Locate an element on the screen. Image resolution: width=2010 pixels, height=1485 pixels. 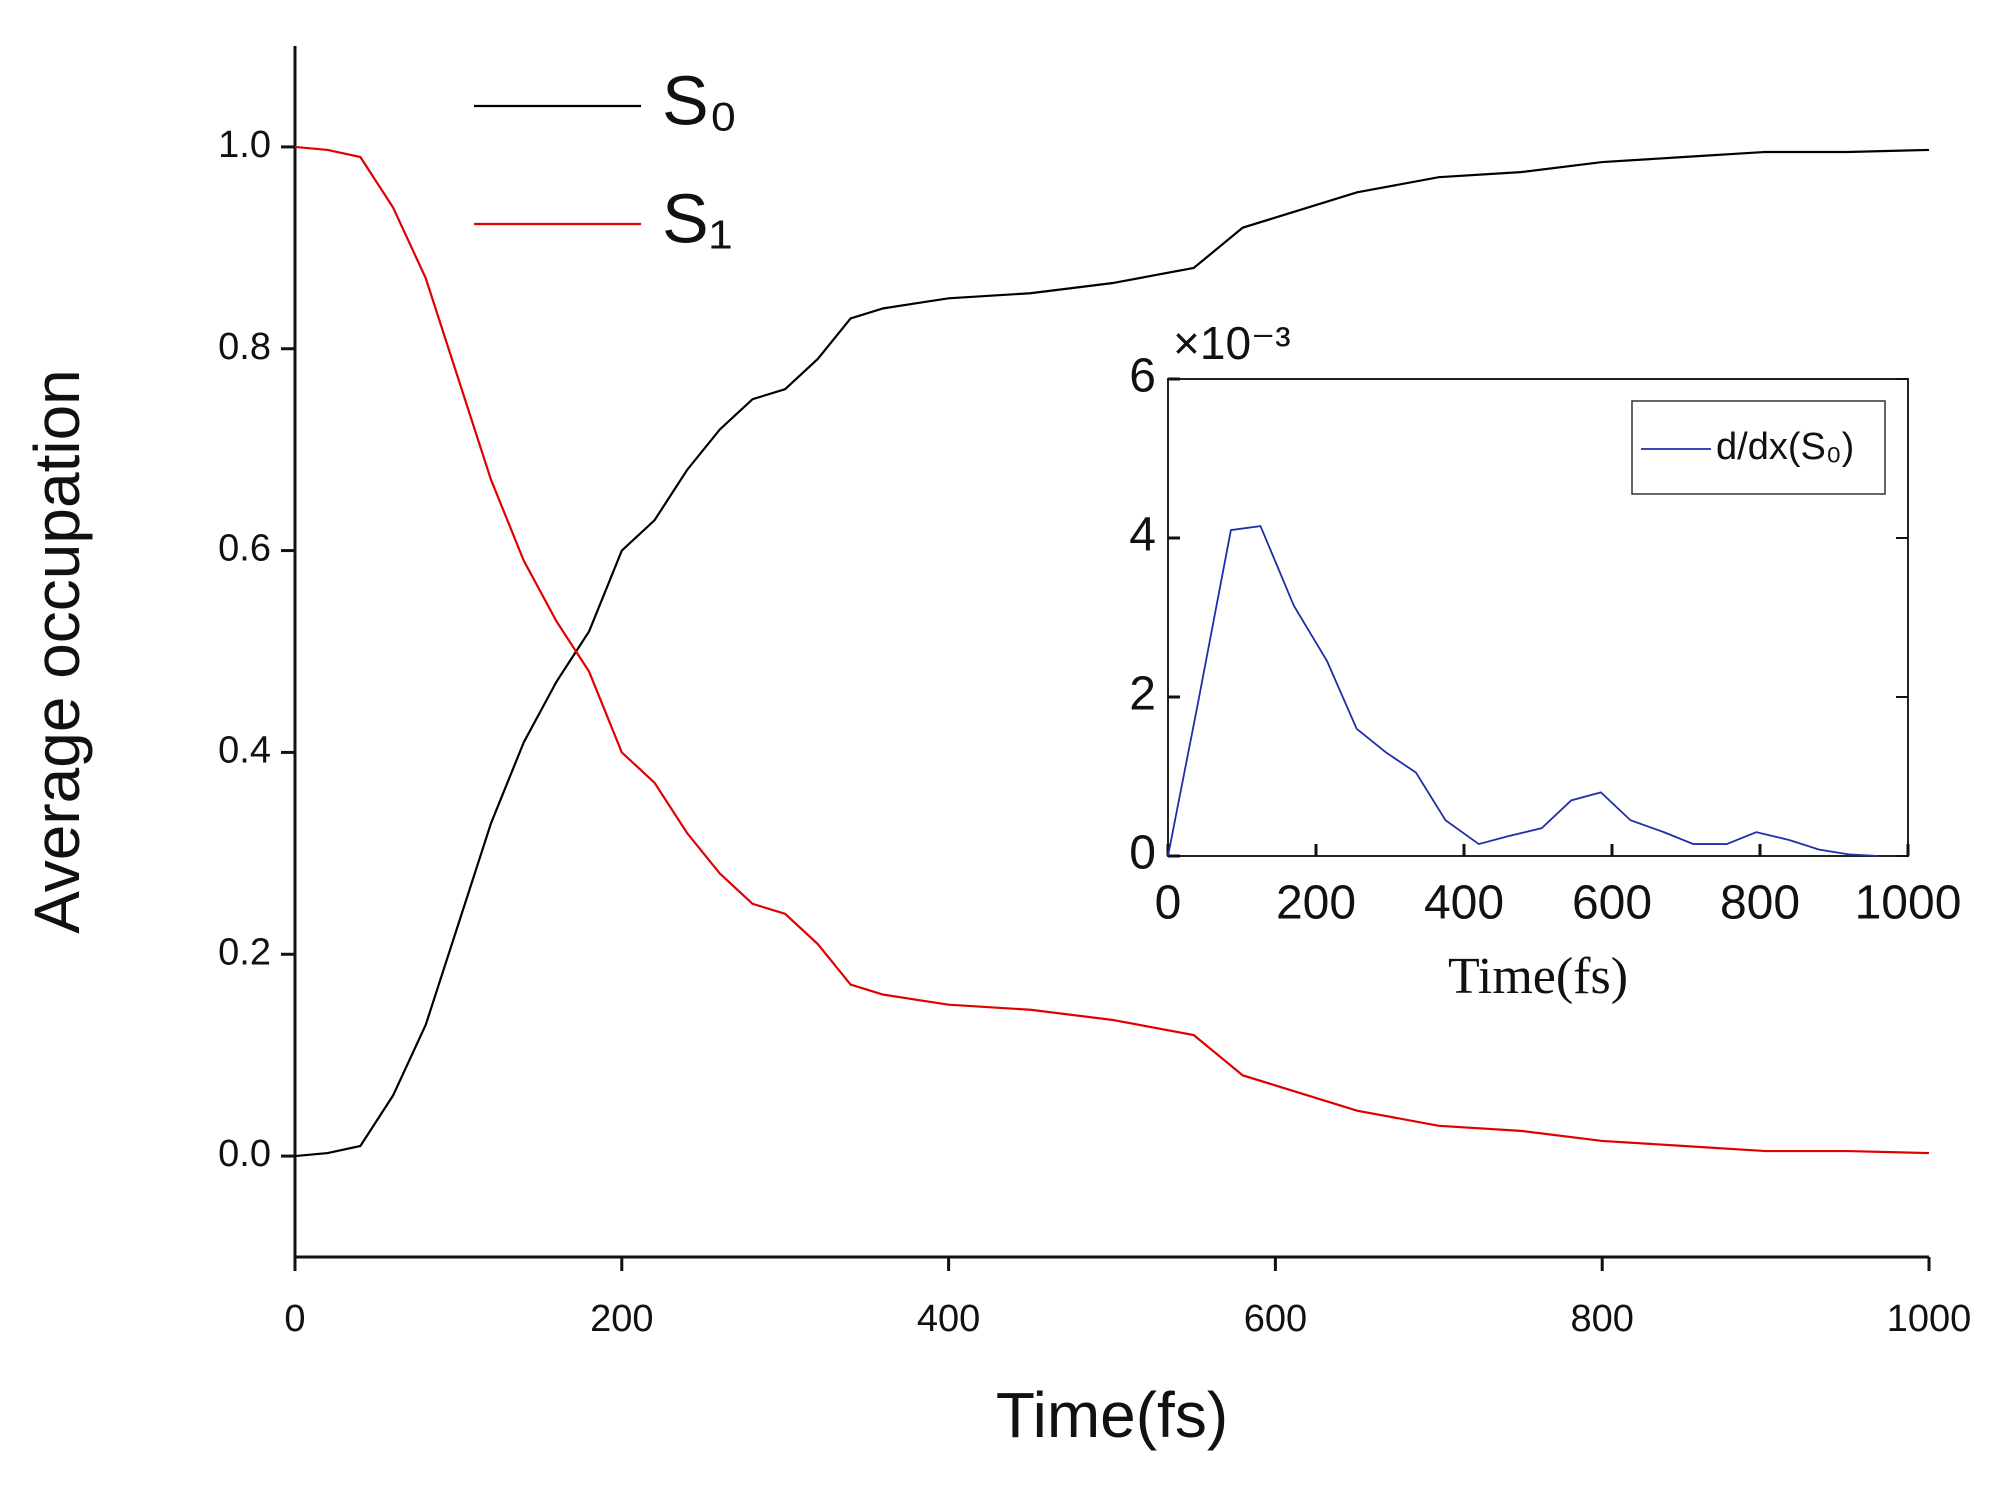
y-tick-label: 4 is located at coordinates (1142, 535).